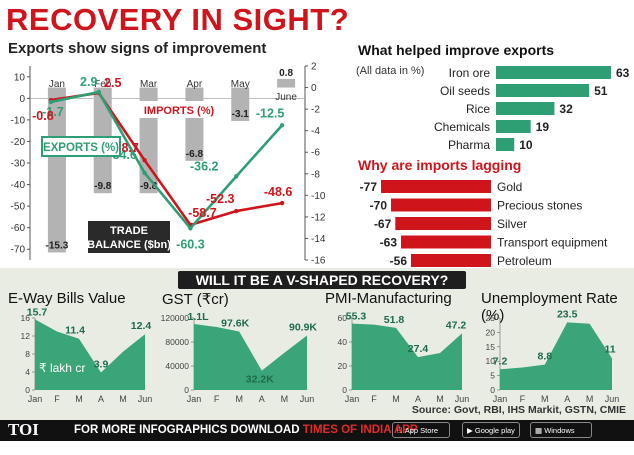 Image resolution: width=634 pixels, height=455 pixels. Describe the element at coordinates (512, 224) in the screenshot. I see `lagging-category: Silver` at that location.